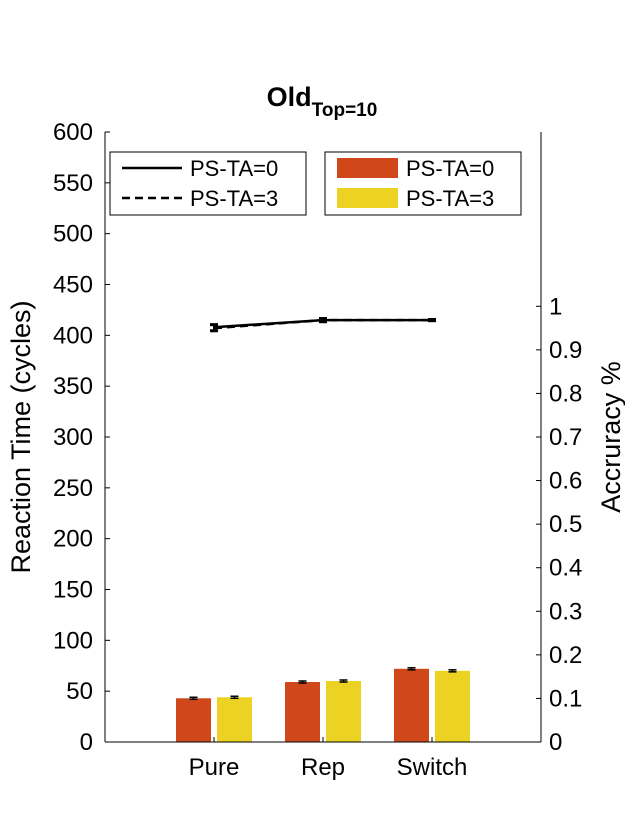 This screenshot has height=838, width=625. I want to click on lines-layer, so click(323, 325).